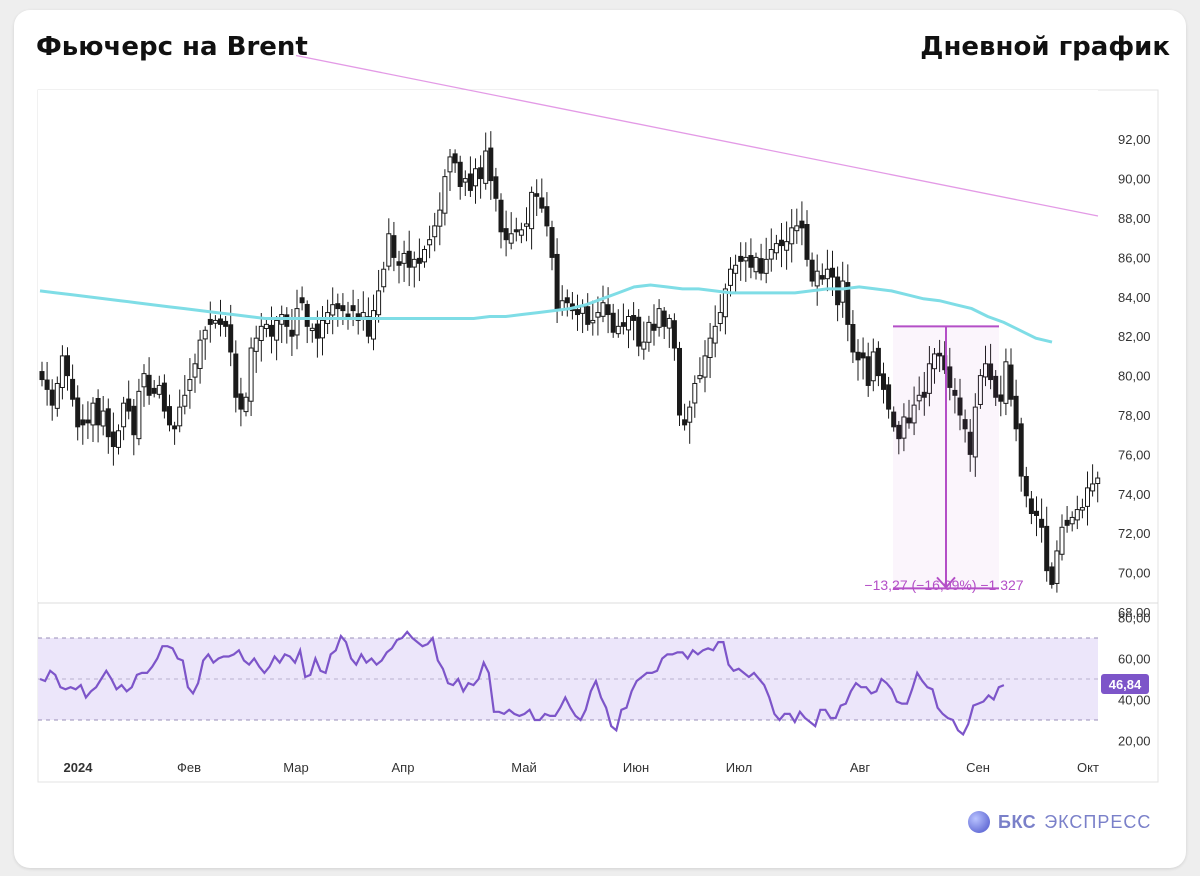 The height and width of the screenshot is (876, 1200). Describe the element at coordinates (1098, 821) in the screenshot. I see `logo-product-text: ЭКСПРЕСС` at that location.